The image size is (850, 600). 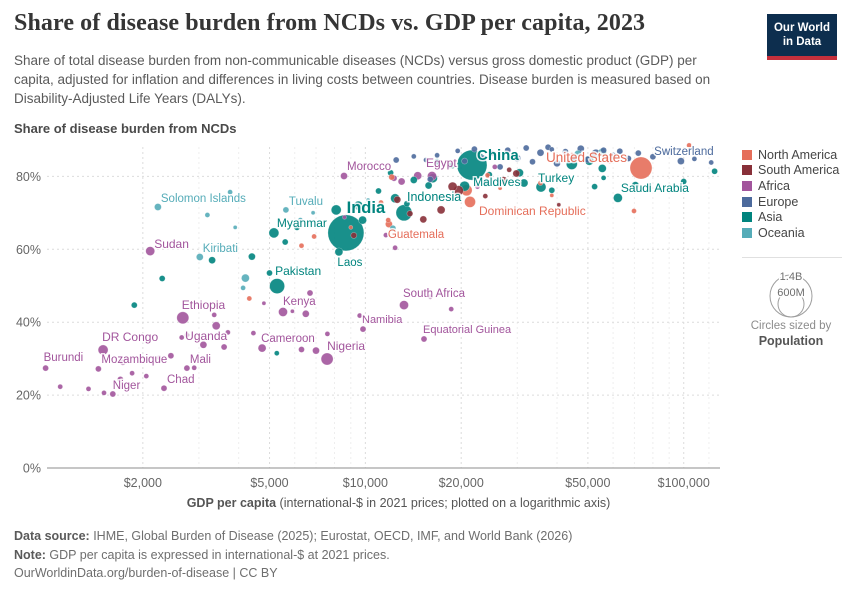 I want to click on data-point-laos, so click(x=339, y=252).